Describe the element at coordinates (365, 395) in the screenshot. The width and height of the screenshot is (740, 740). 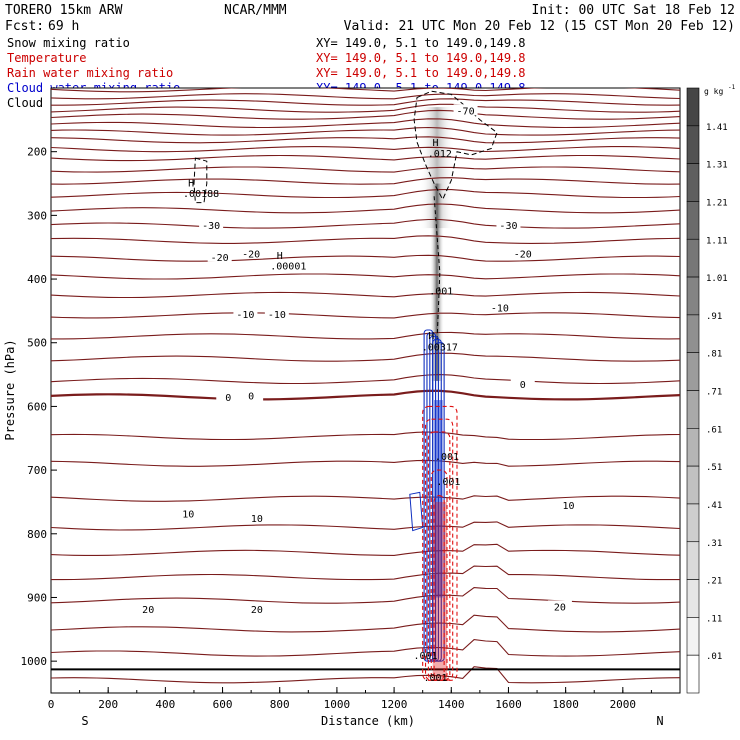
I see `isotherm-zero` at that location.